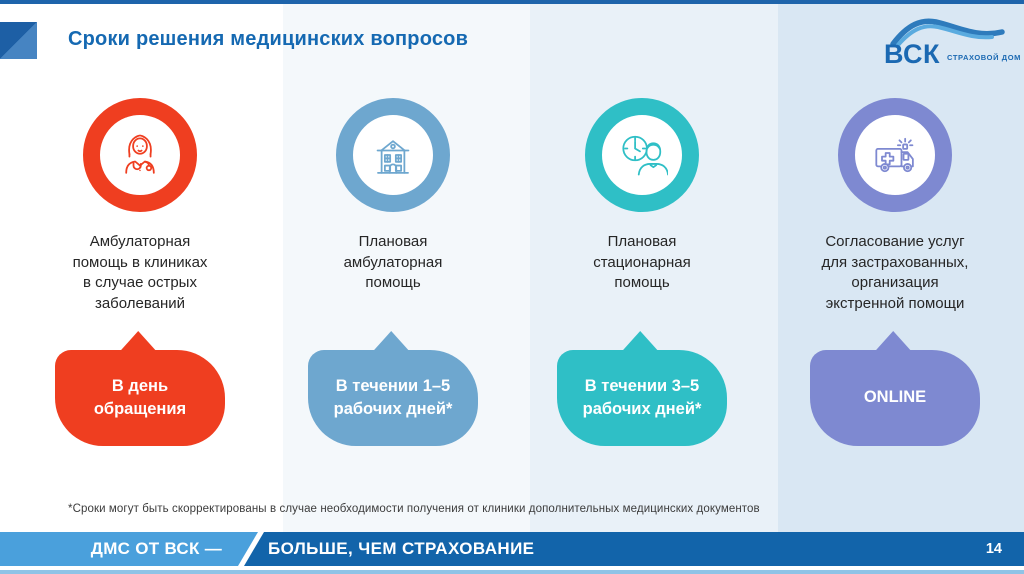 The image size is (1024, 574). I want to click on vsk-logo: ВСК СТРАХОВОЙ ДОМ, so click(953, 42).